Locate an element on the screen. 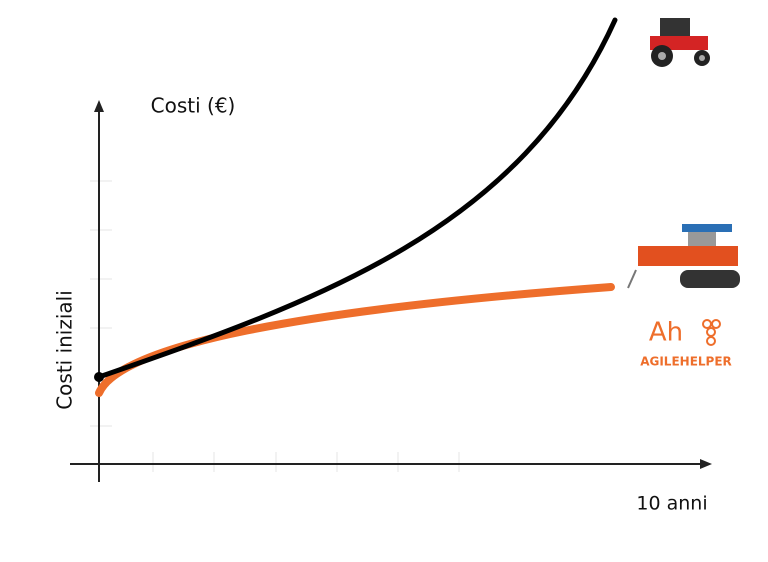 The width and height of the screenshot is (768, 562). logo-mark: Ah is located at coordinates (666, 333).